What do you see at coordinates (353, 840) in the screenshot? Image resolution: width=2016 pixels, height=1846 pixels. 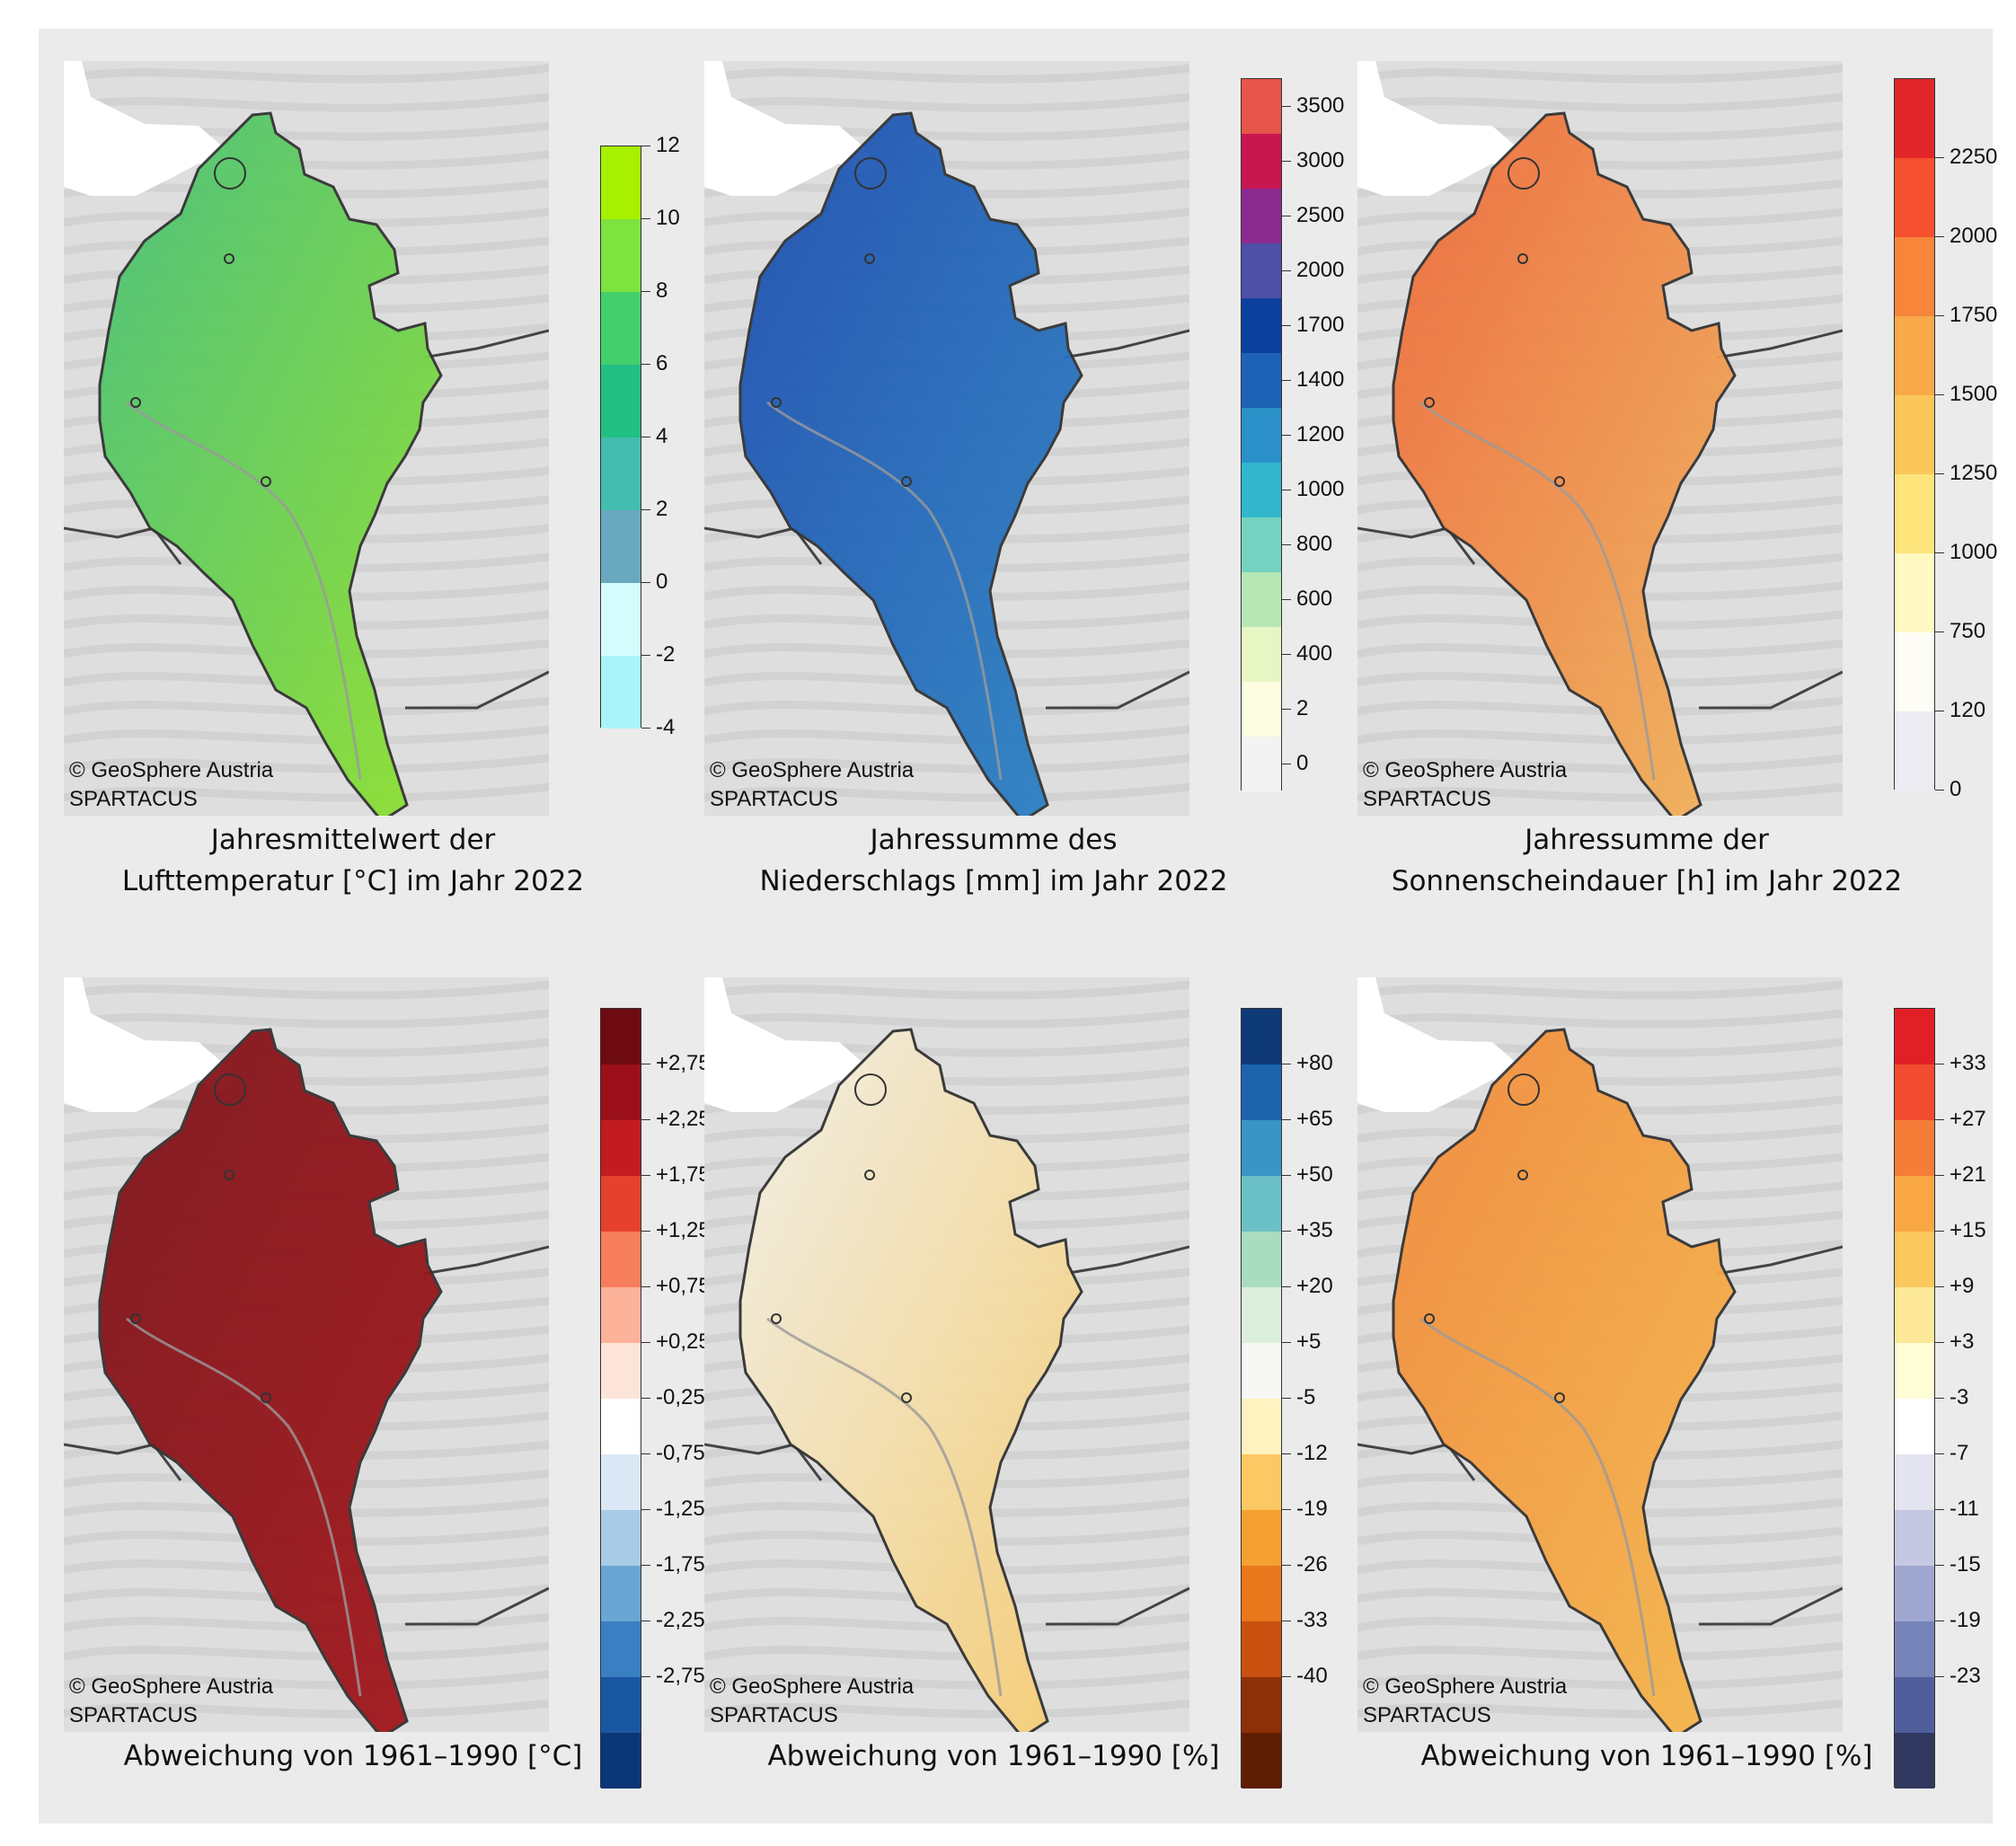 I see `caption-line-1: Jahresmittelwert der` at bounding box center [353, 840].